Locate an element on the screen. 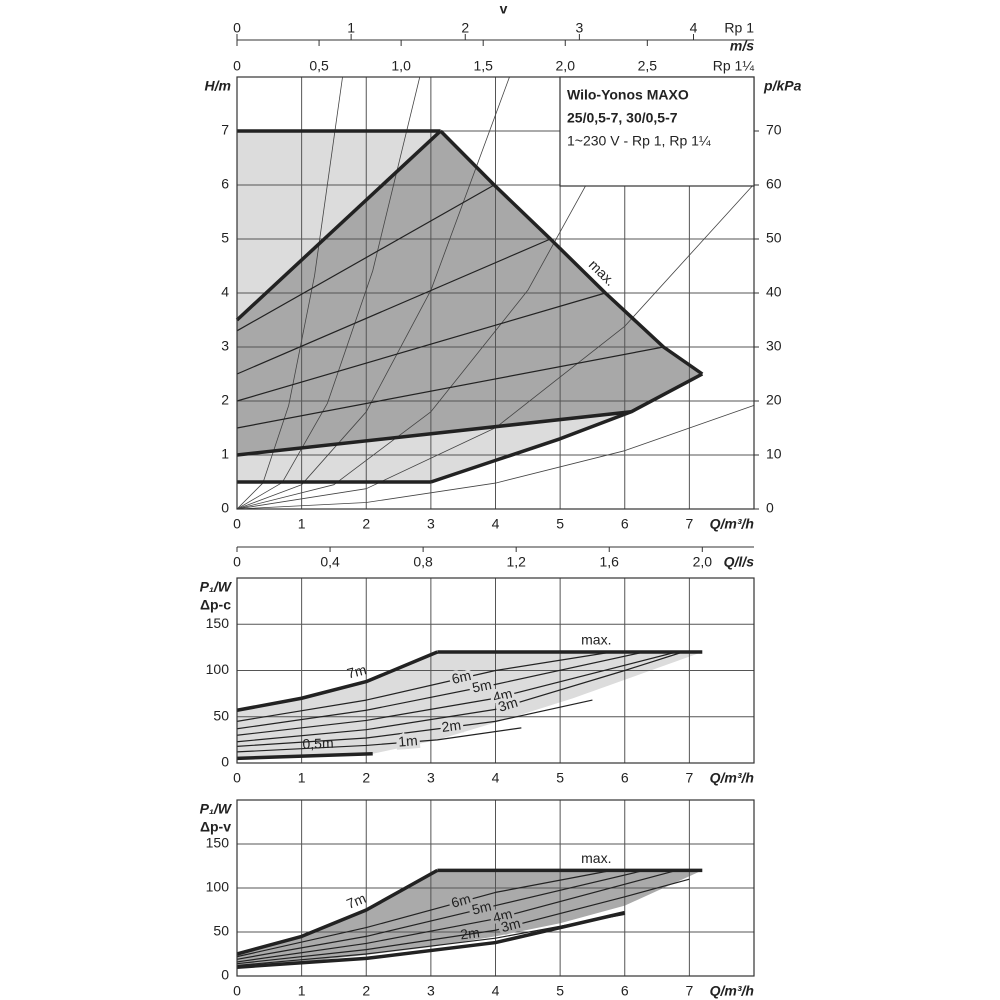 The height and width of the screenshot is (1000, 1000). y-tick-label: 7 is located at coordinates (225, 130).